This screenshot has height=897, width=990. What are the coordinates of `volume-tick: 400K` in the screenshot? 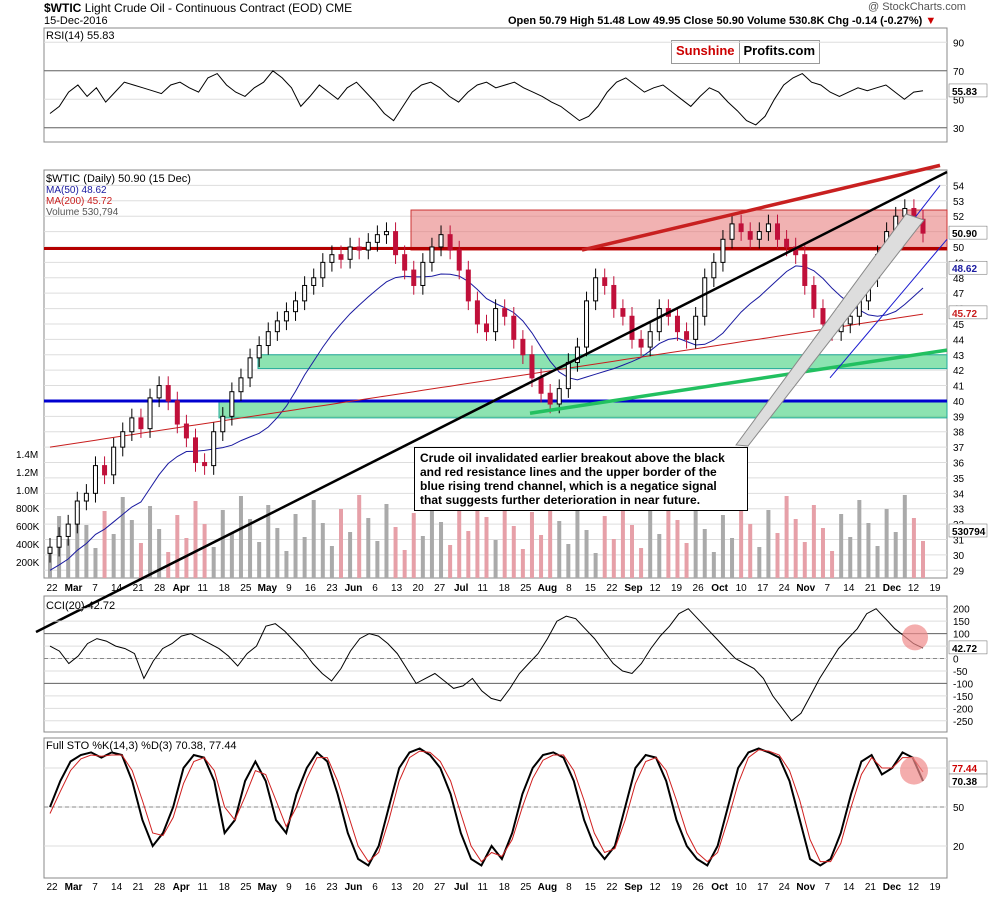 It's located at (28, 545).